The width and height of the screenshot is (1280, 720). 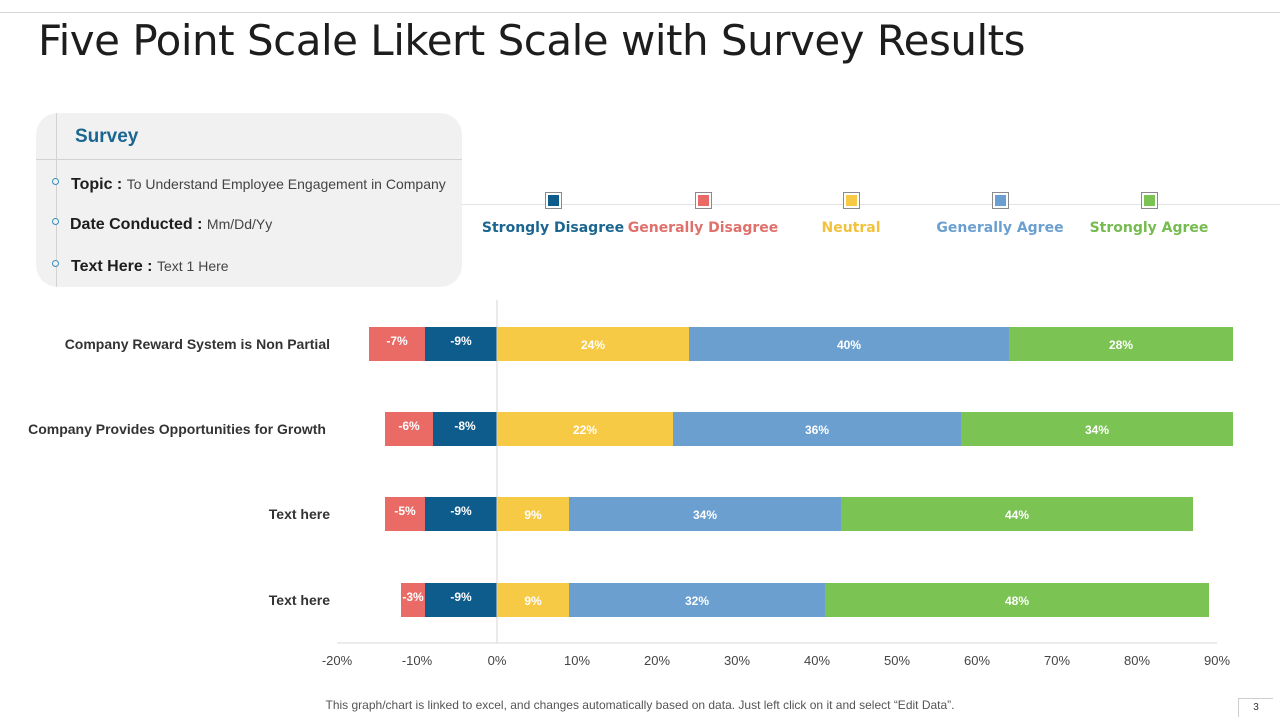 What do you see at coordinates (56, 200) in the screenshot?
I see `survey-card-vertical-rule` at bounding box center [56, 200].